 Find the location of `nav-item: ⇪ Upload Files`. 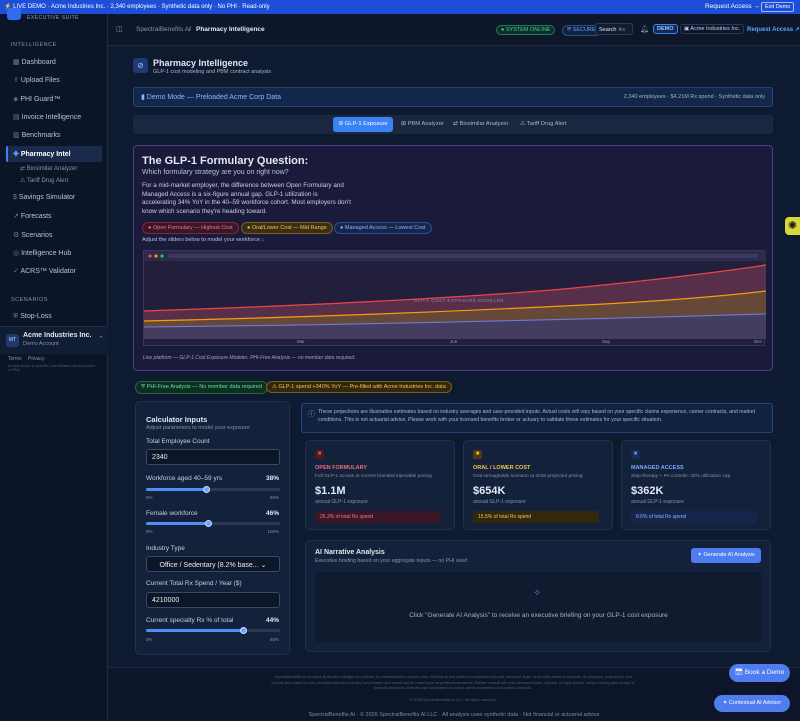

nav-item: ⇪ Upload Files is located at coordinates (36, 80).